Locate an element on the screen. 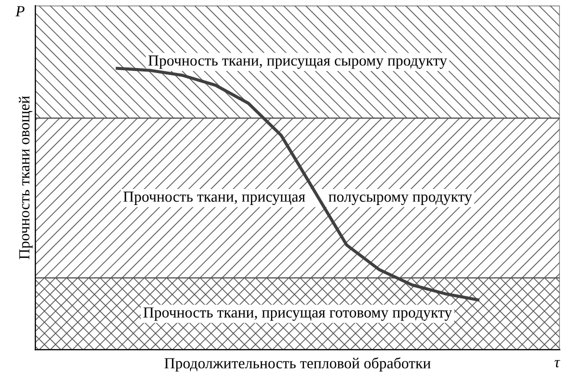 This screenshot has height=376, width=570. band-label: Прочность ткани, присущая готовому продукту is located at coordinates (297, 314).